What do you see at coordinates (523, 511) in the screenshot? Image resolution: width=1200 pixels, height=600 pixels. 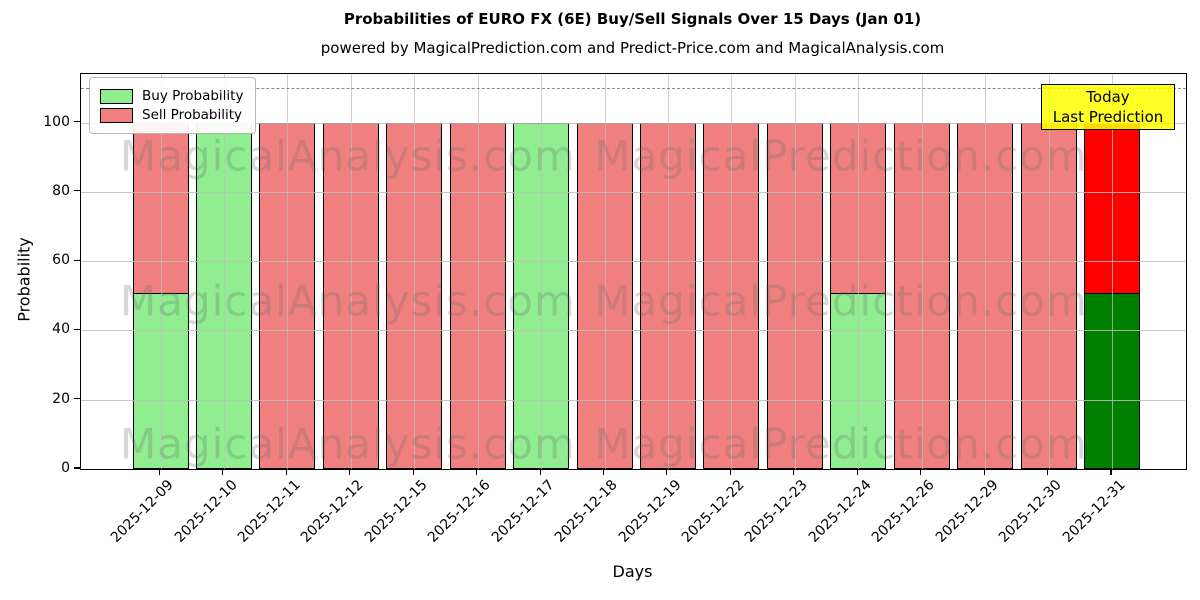 I see `x-tick-label-2025-12-17: 2025-12-17` at bounding box center [523, 511].